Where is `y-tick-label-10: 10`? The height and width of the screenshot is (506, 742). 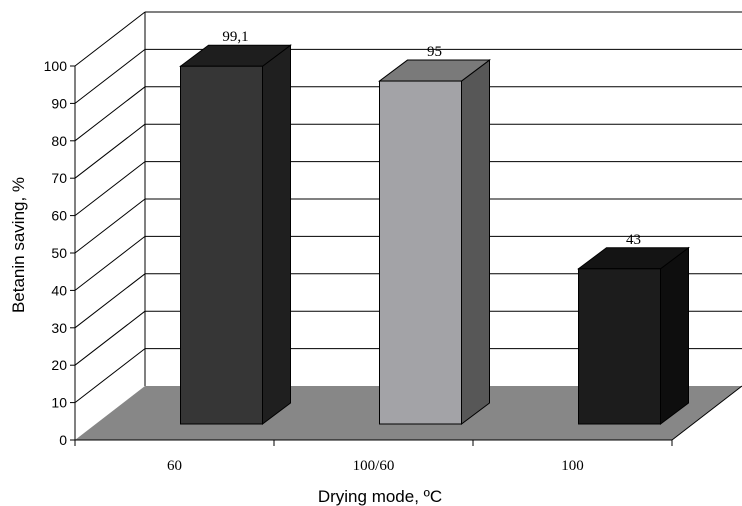
y-tick-label-10: 10 is located at coordinates (59, 403).